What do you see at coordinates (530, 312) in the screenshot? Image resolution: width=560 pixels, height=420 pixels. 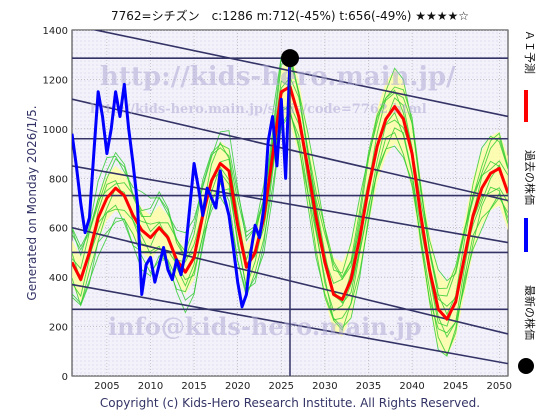 I see `legend-label-latest: 最新の株価` at bounding box center [530, 312].